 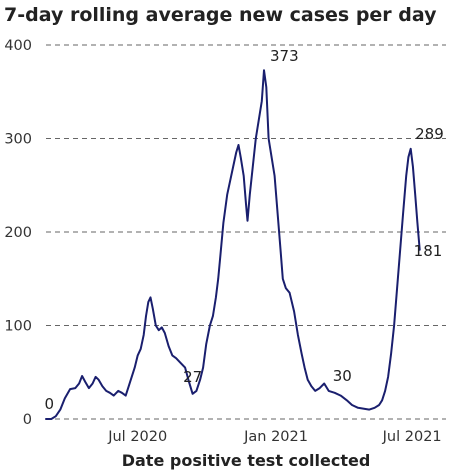 I want to click on data-label: 30, so click(x=342, y=376).